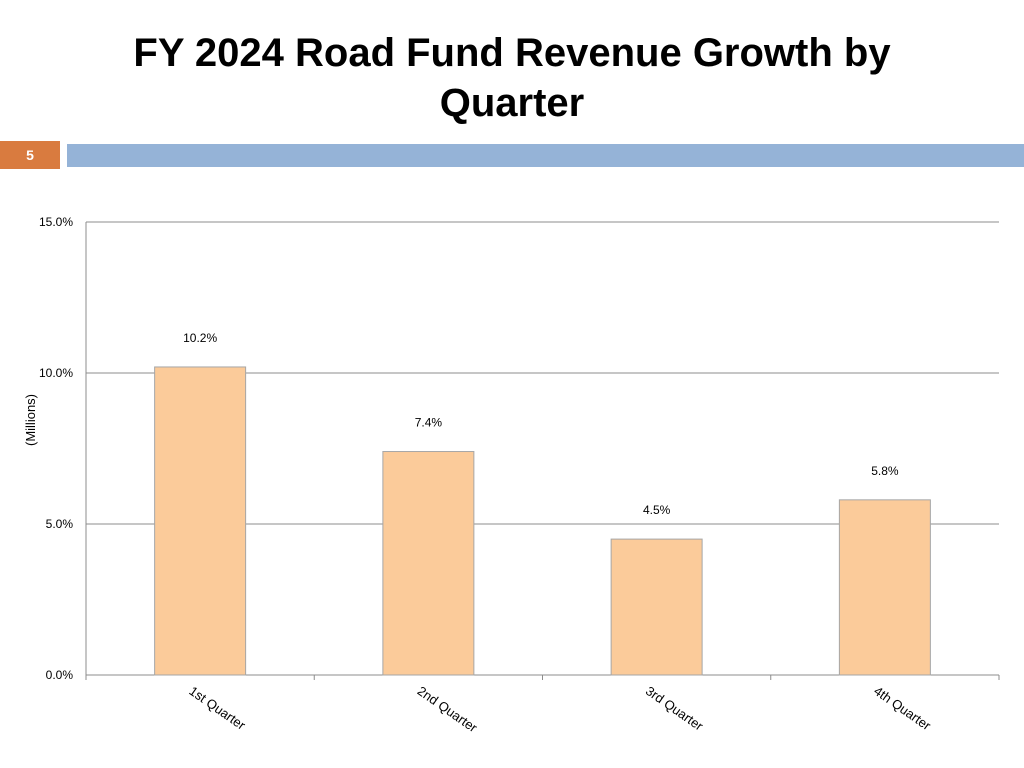  What do you see at coordinates (56, 222) in the screenshot?
I see `y-tick-label: 15.0%` at bounding box center [56, 222].